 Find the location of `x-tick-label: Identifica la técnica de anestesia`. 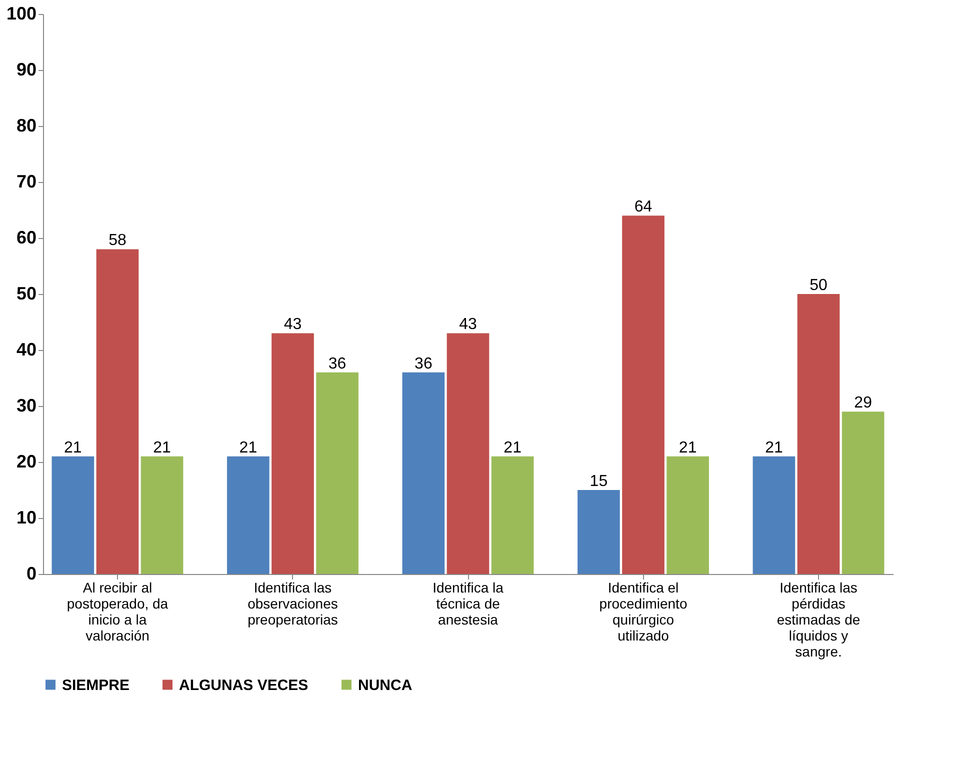

x-tick-label: Identifica la técnica de anestesia is located at coordinates (468, 604).